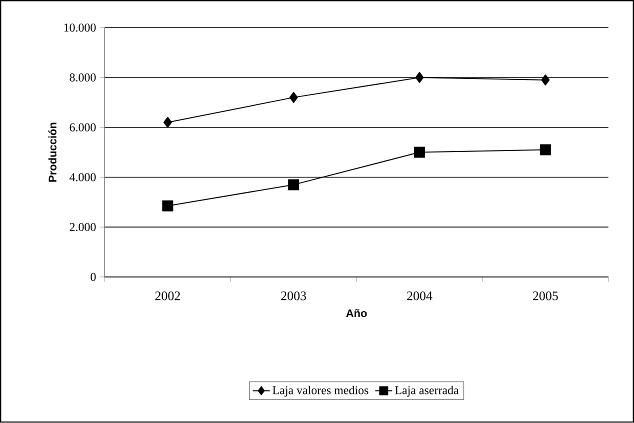 Image resolution: width=634 pixels, height=423 pixels. Describe the element at coordinates (293, 296) in the screenshot. I see `x-tick-label: 2003` at that location.